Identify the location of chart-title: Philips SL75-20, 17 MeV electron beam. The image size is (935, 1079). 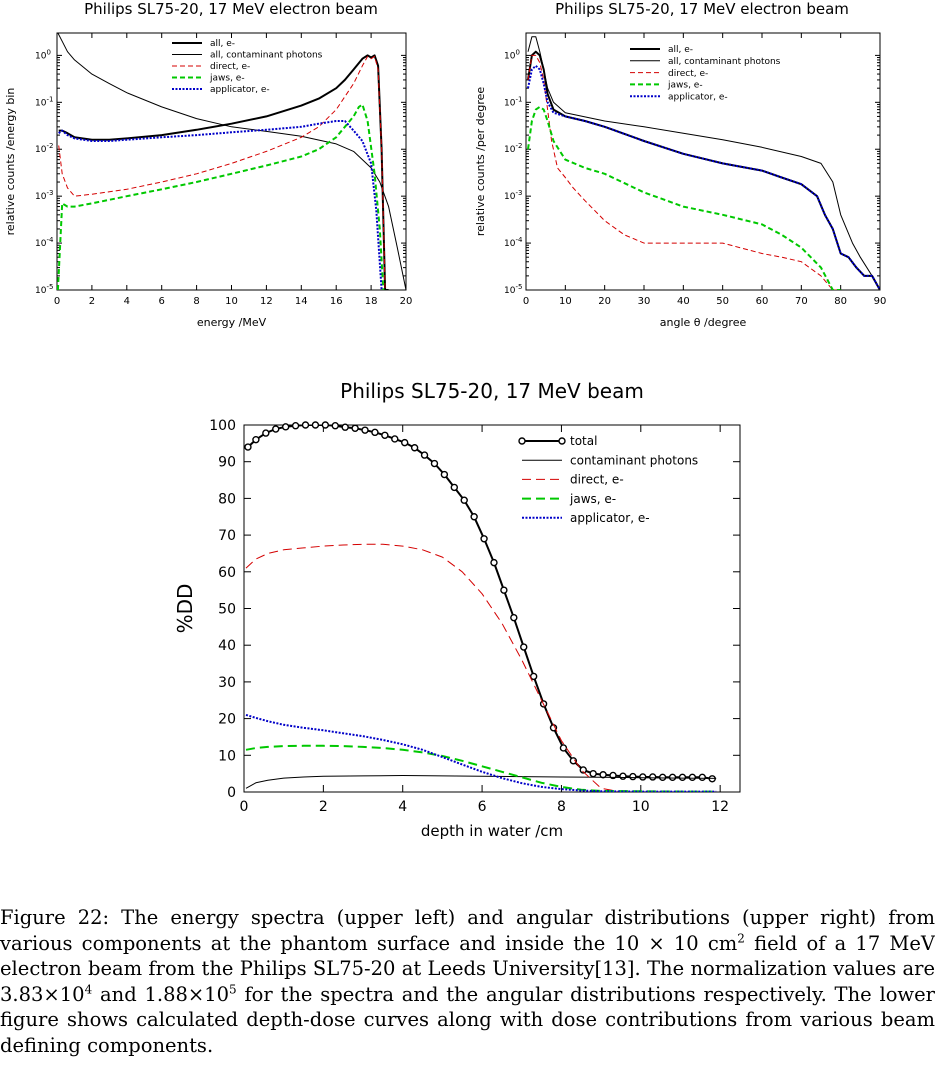
(231, 9).